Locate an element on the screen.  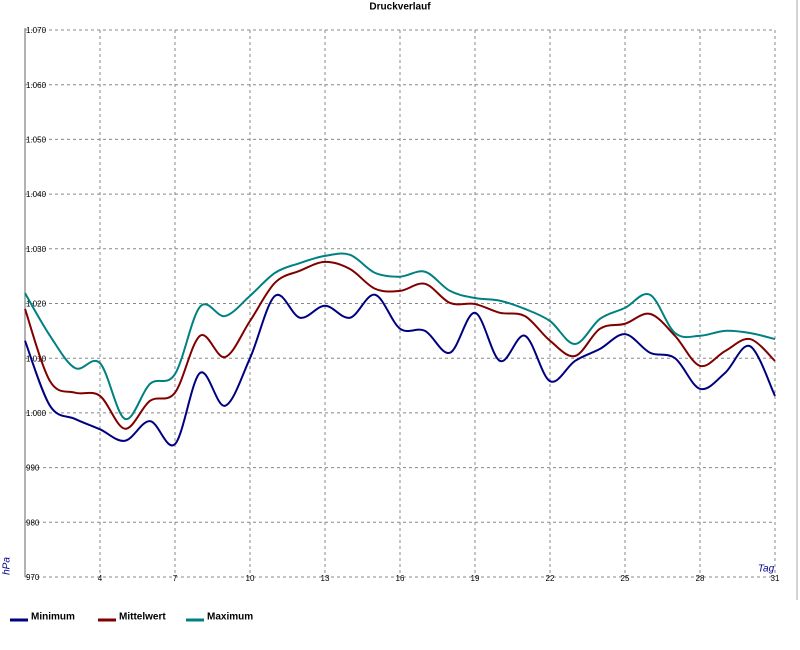
y-tick-label: 990 is located at coordinates (33, 468).